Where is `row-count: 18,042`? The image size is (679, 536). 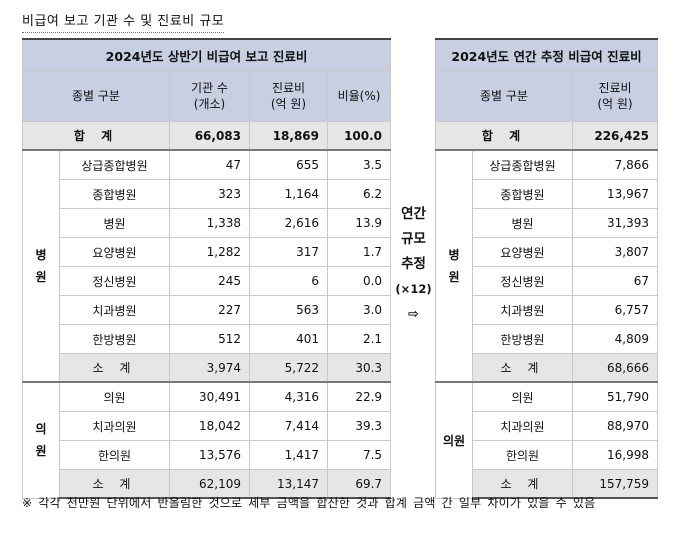 row-count: 18,042 is located at coordinates (209, 426).